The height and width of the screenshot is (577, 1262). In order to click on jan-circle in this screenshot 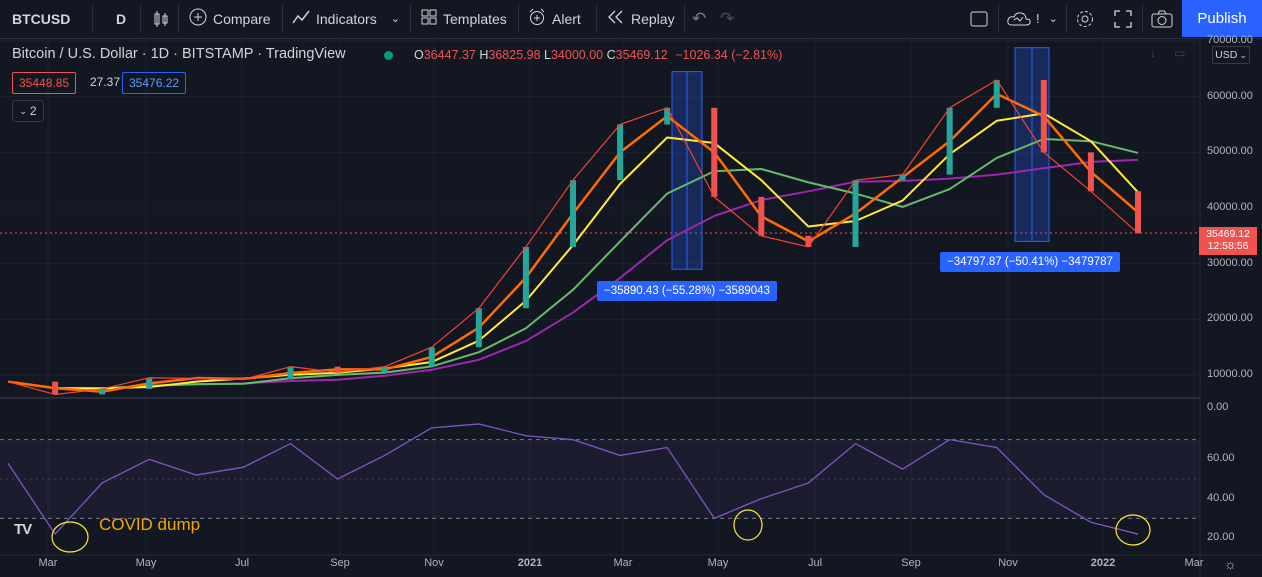, I will do `click(1133, 530)`.